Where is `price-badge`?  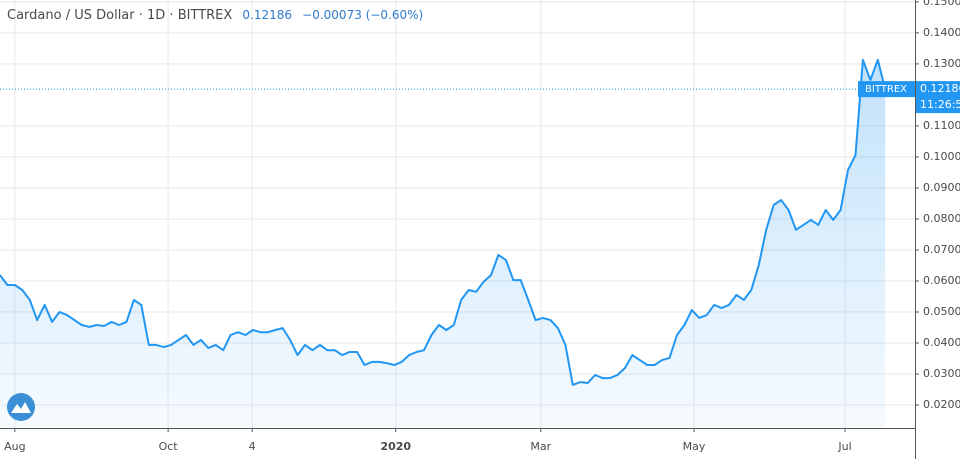
price-badge is located at coordinates (938, 97).